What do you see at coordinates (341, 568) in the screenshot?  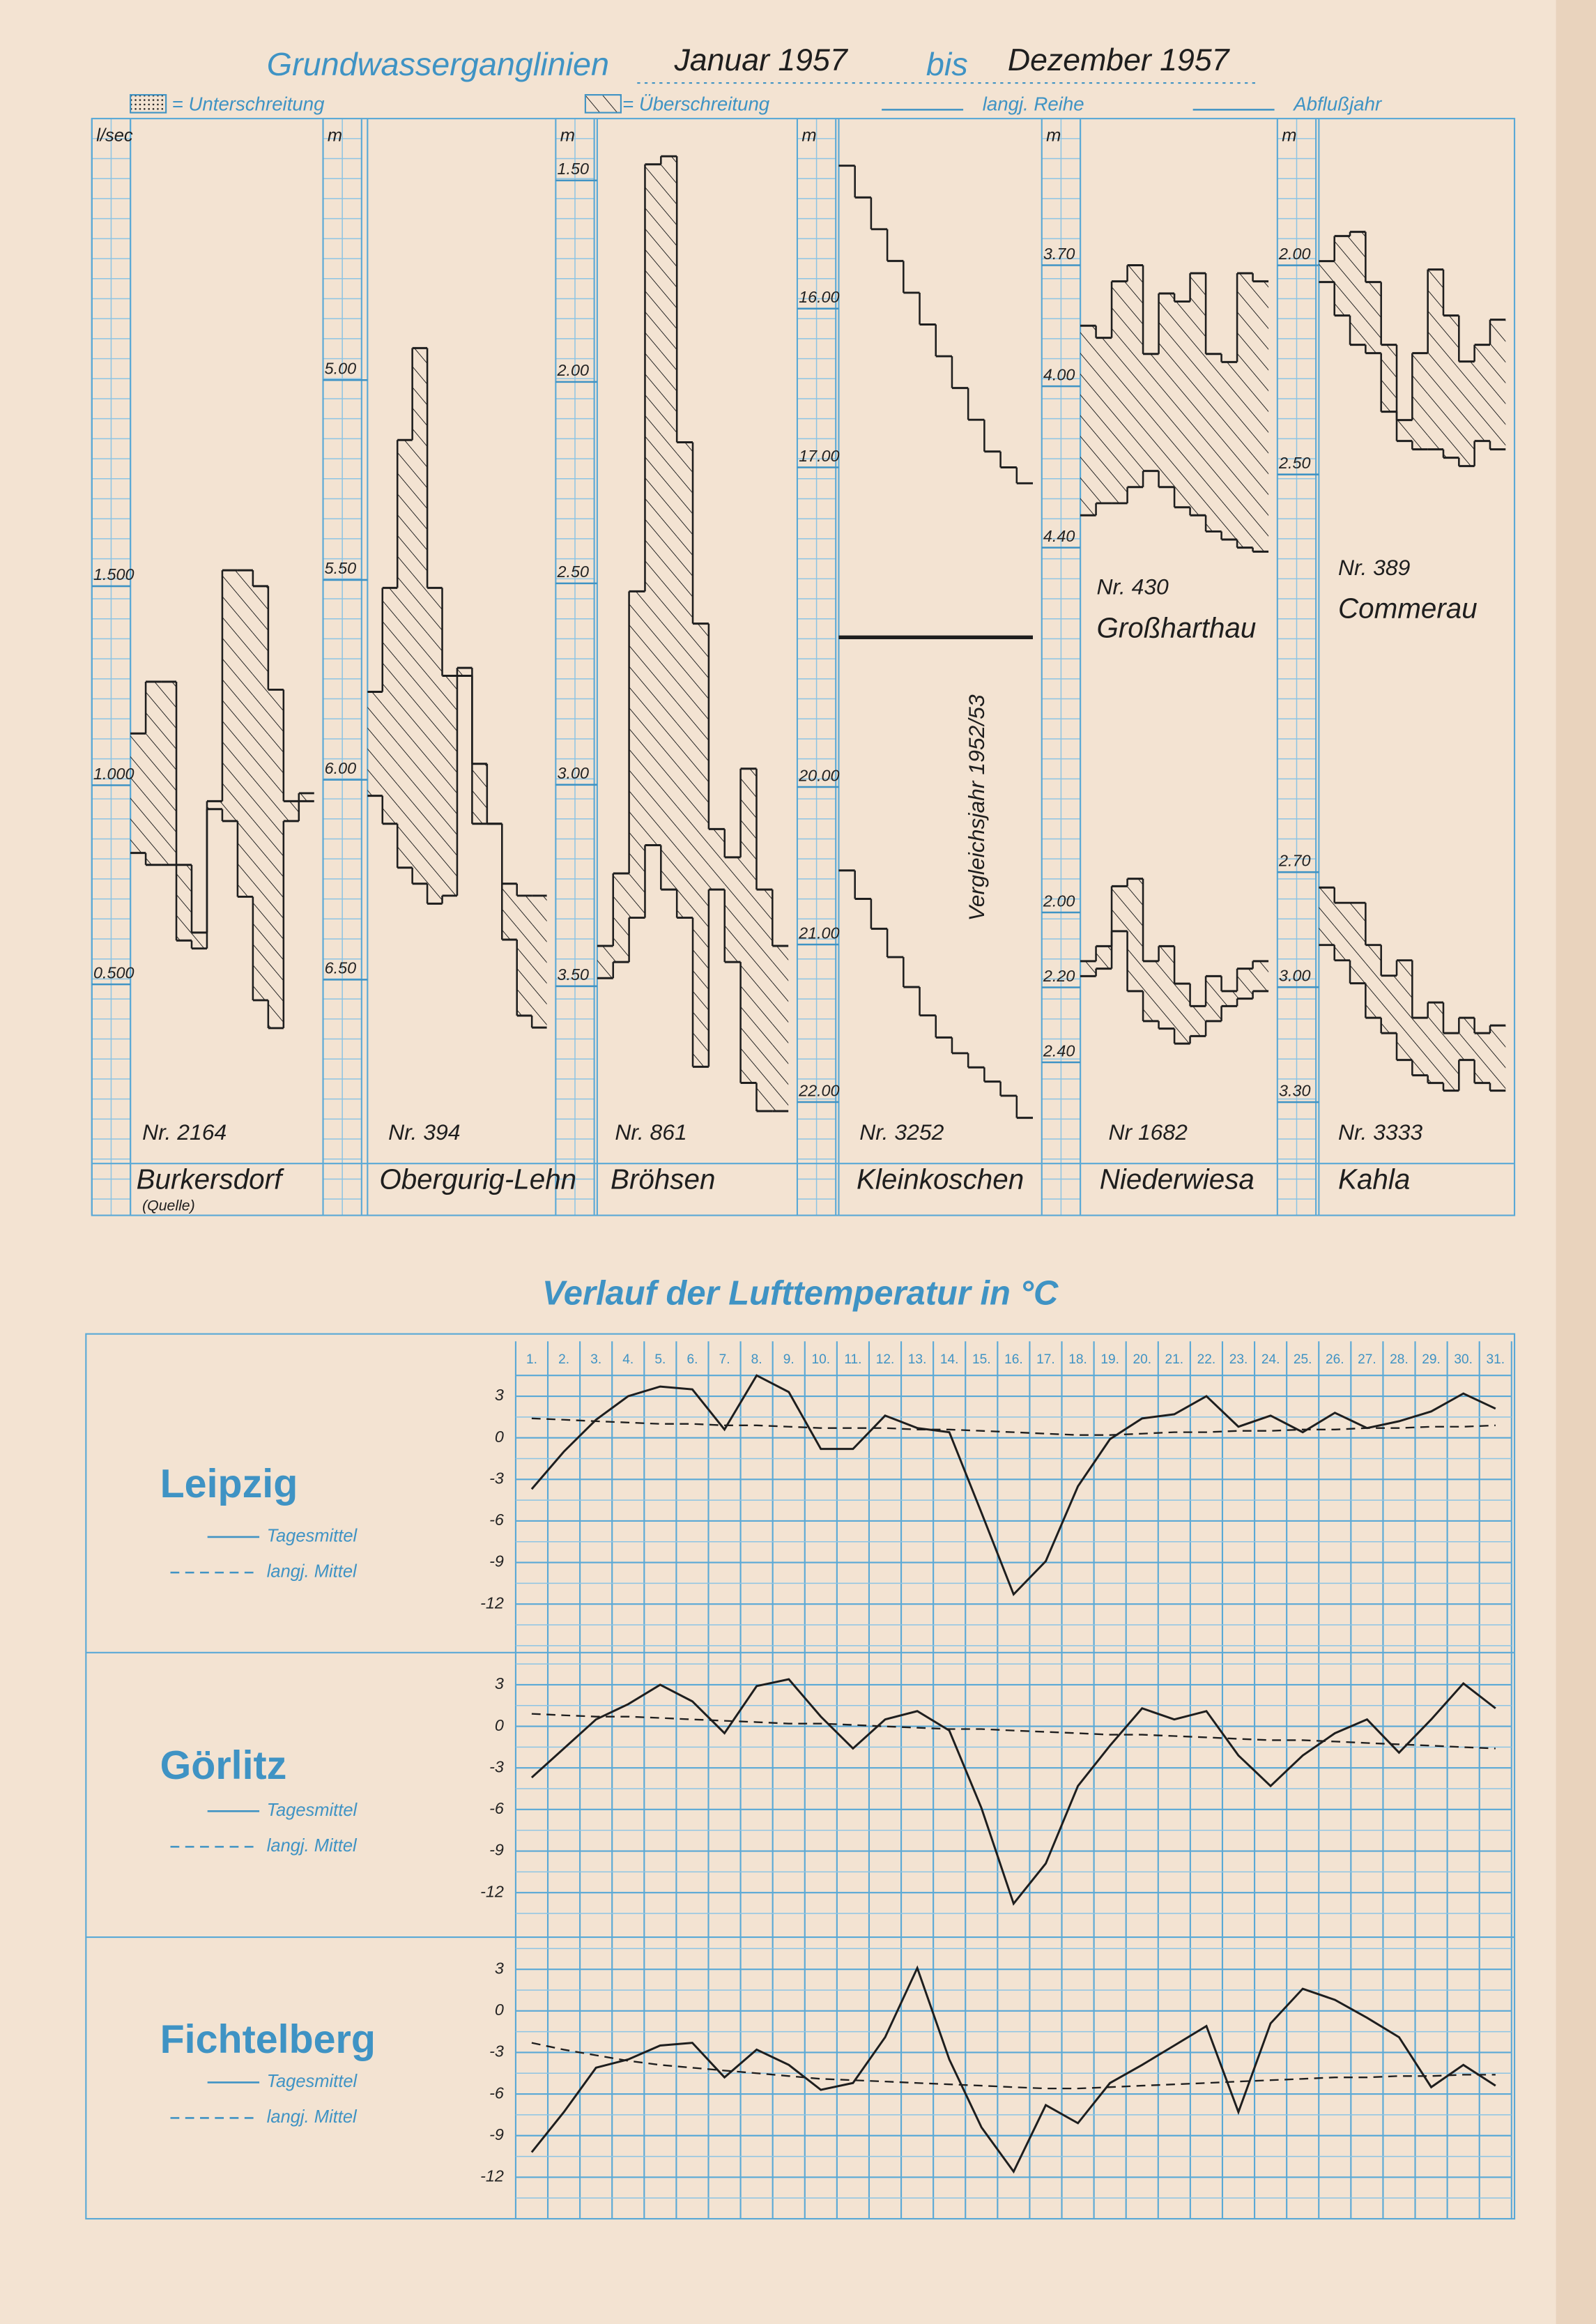 I see `y-tick-label: 5.50` at bounding box center [341, 568].